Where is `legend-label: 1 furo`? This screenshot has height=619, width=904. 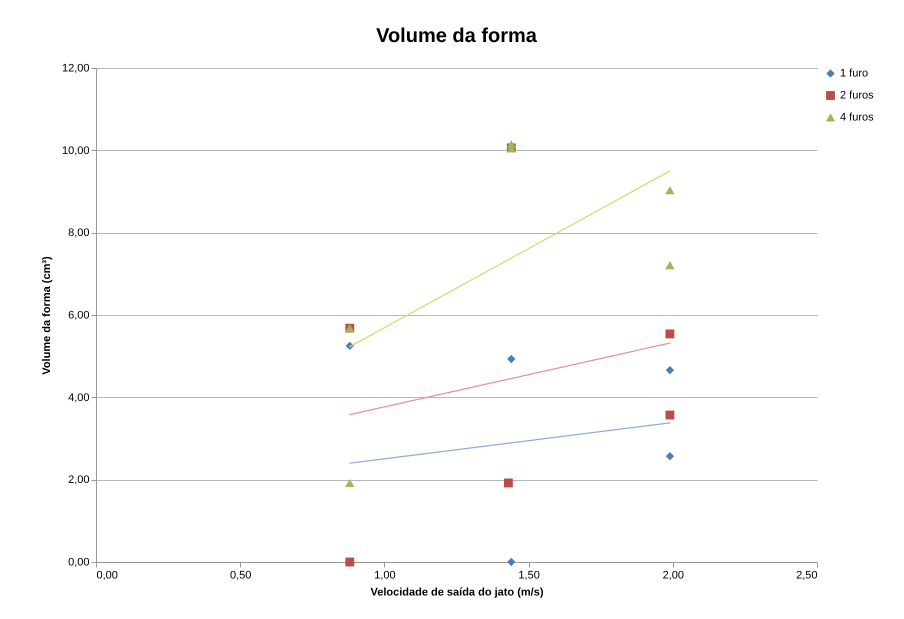
legend-label: 1 furo is located at coordinates (854, 74).